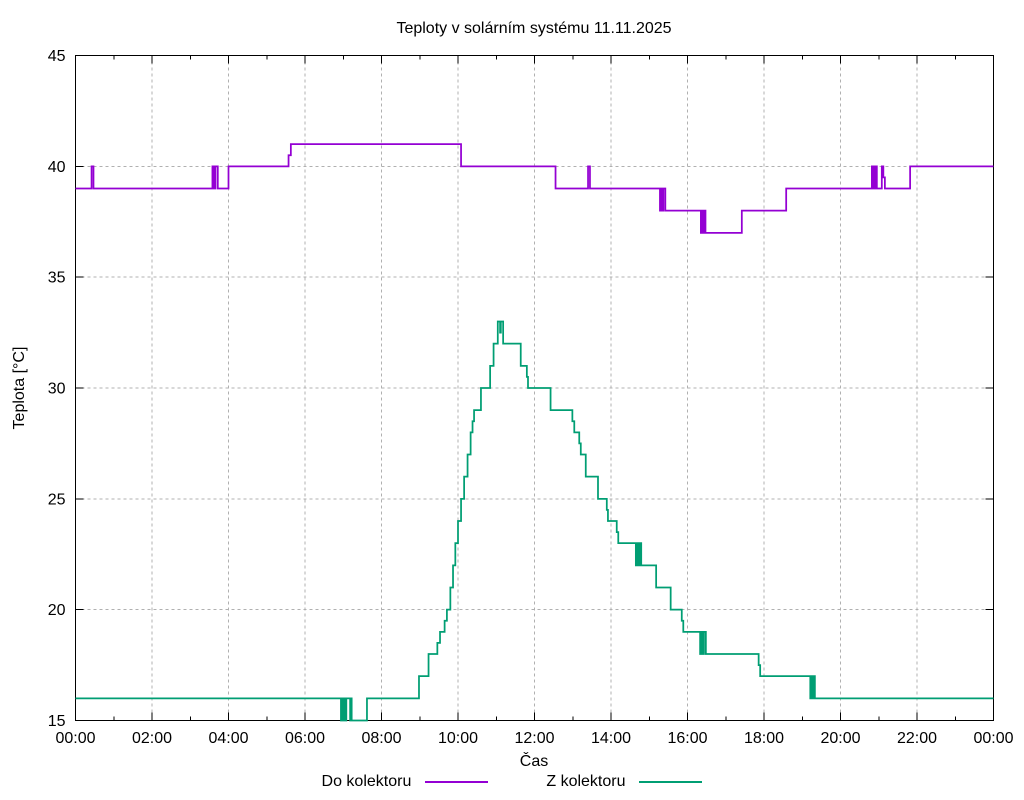  I want to click on legend-line-sample-do-kolektoru, so click(457, 782).